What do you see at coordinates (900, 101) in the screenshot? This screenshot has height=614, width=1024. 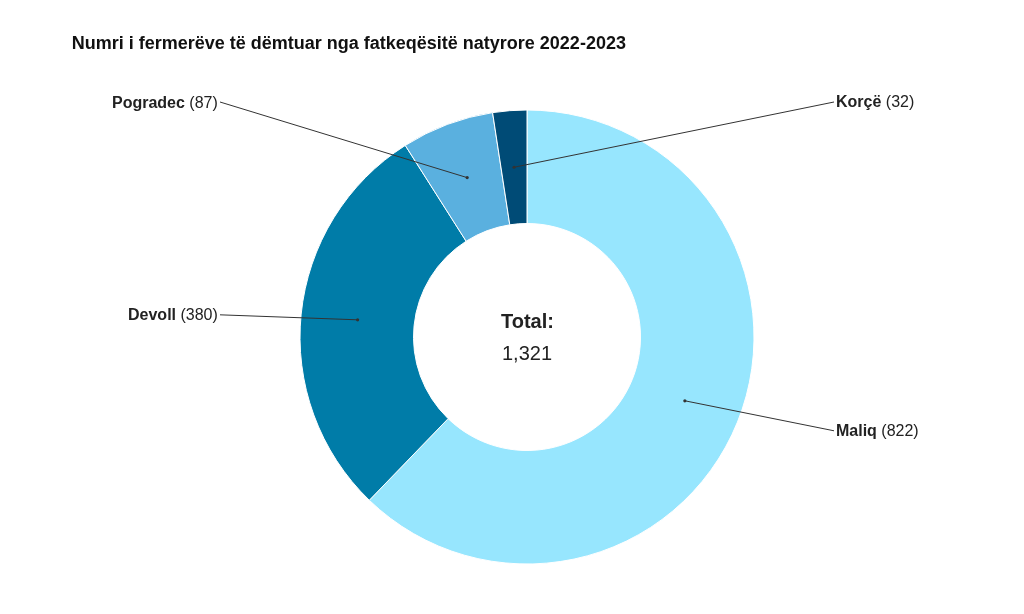 I see `data-label: (32)` at bounding box center [900, 101].